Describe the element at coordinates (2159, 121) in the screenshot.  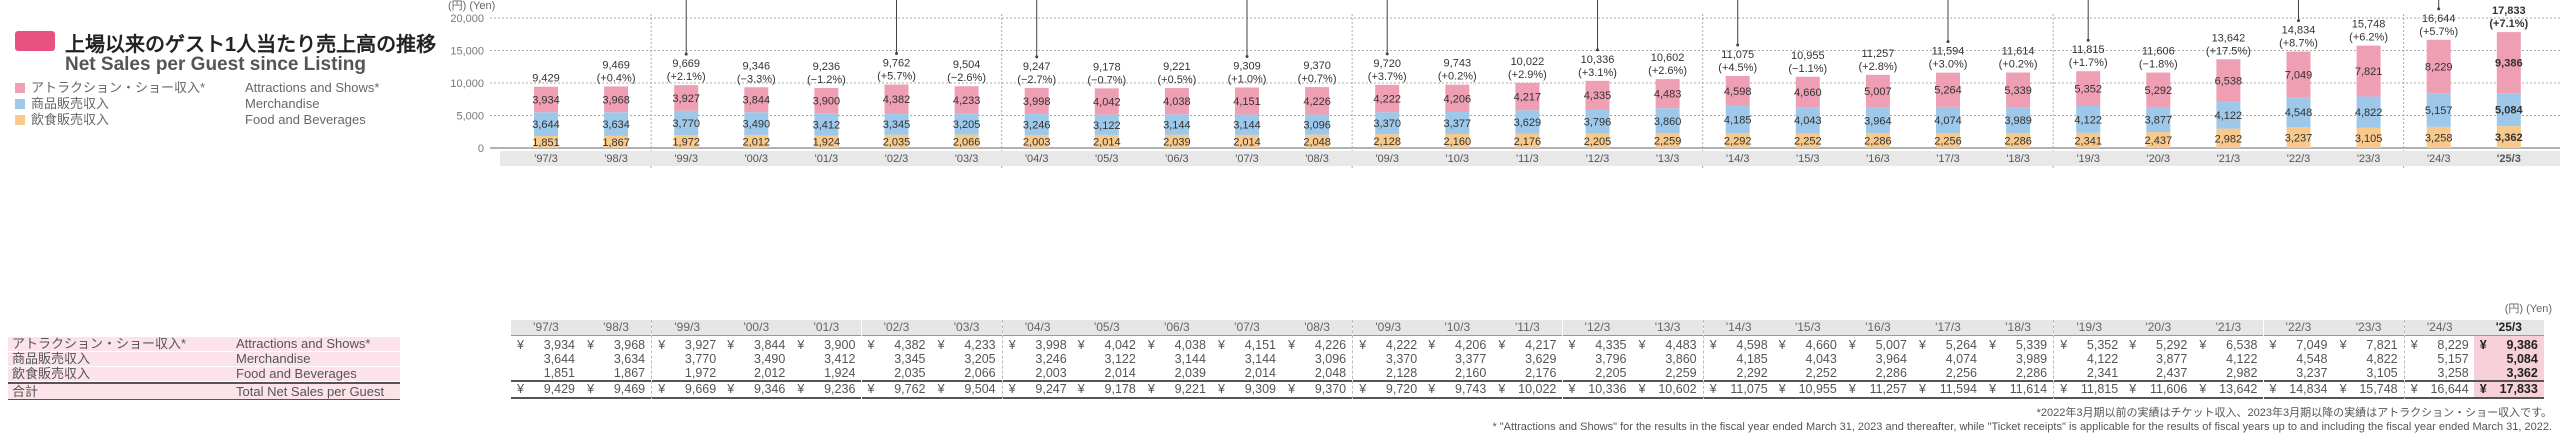
I see `segment-value-label: 3,877` at that location.